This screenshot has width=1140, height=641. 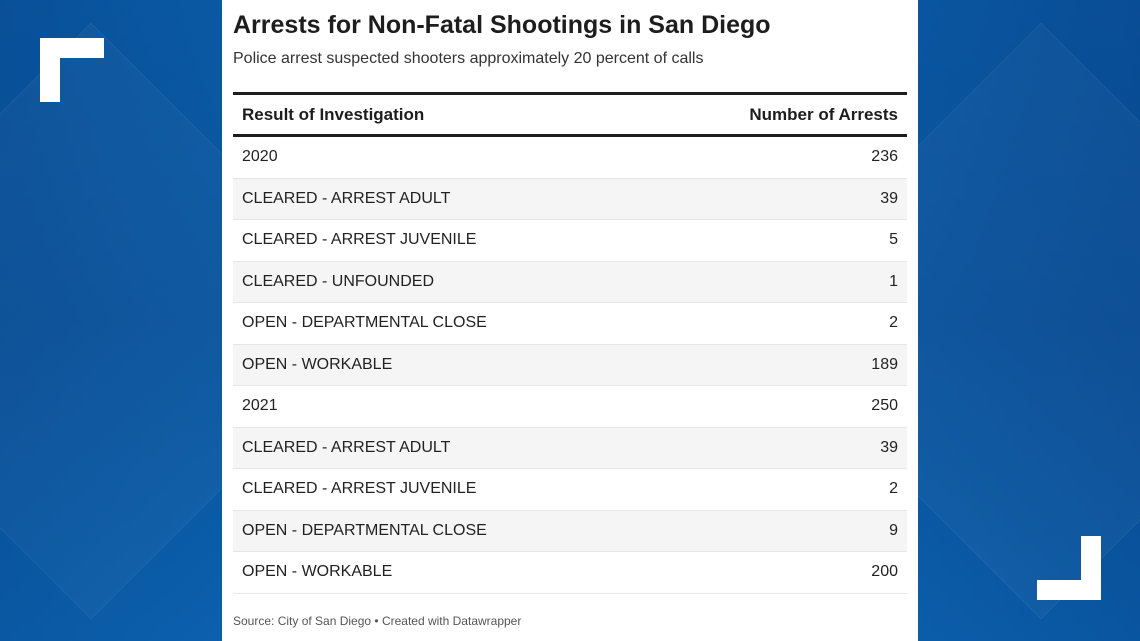 What do you see at coordinates (1069, 568) in the screenshot?
I see `corner-bracket-bottom-right-icon` at bounding box center [1069, 568].